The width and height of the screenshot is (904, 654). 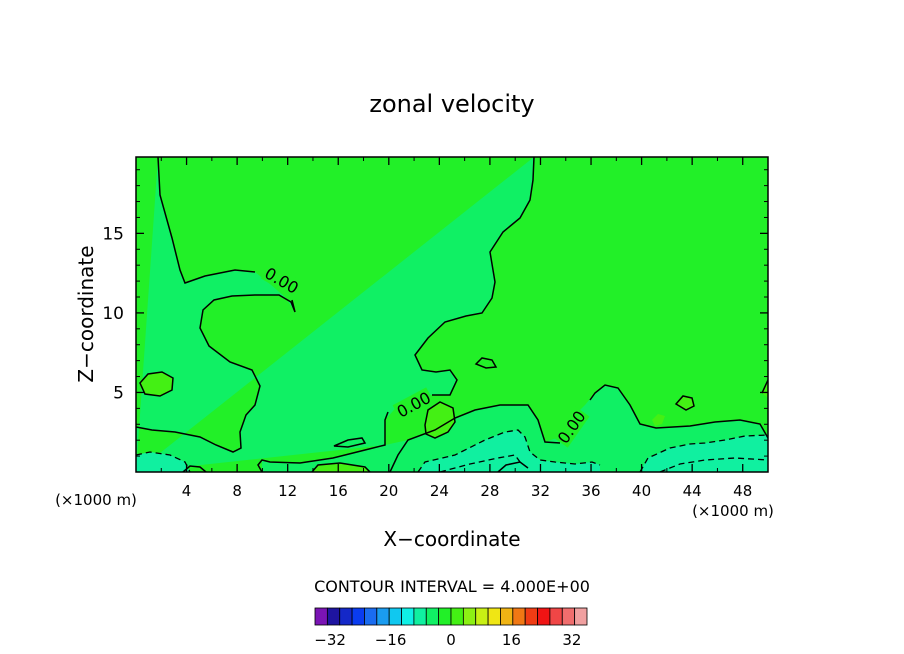 What do you see at coordinates (692, 491) in the screenshot?
I see `x-tick-label: 44` at bounding box center [692, 491].